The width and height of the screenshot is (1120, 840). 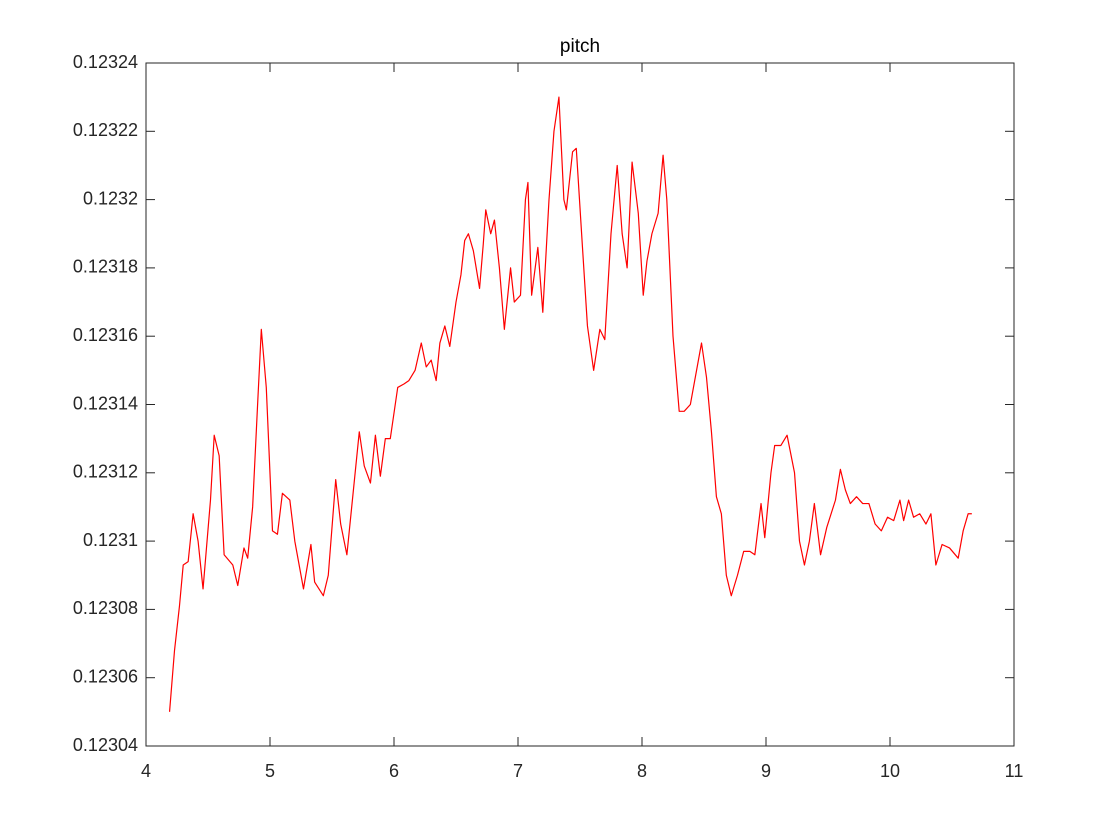 What do you see at coordinates (105, 335) in the screenshot?
I see `y-tick-label: 0.12316` at bounding box center [105, 335].